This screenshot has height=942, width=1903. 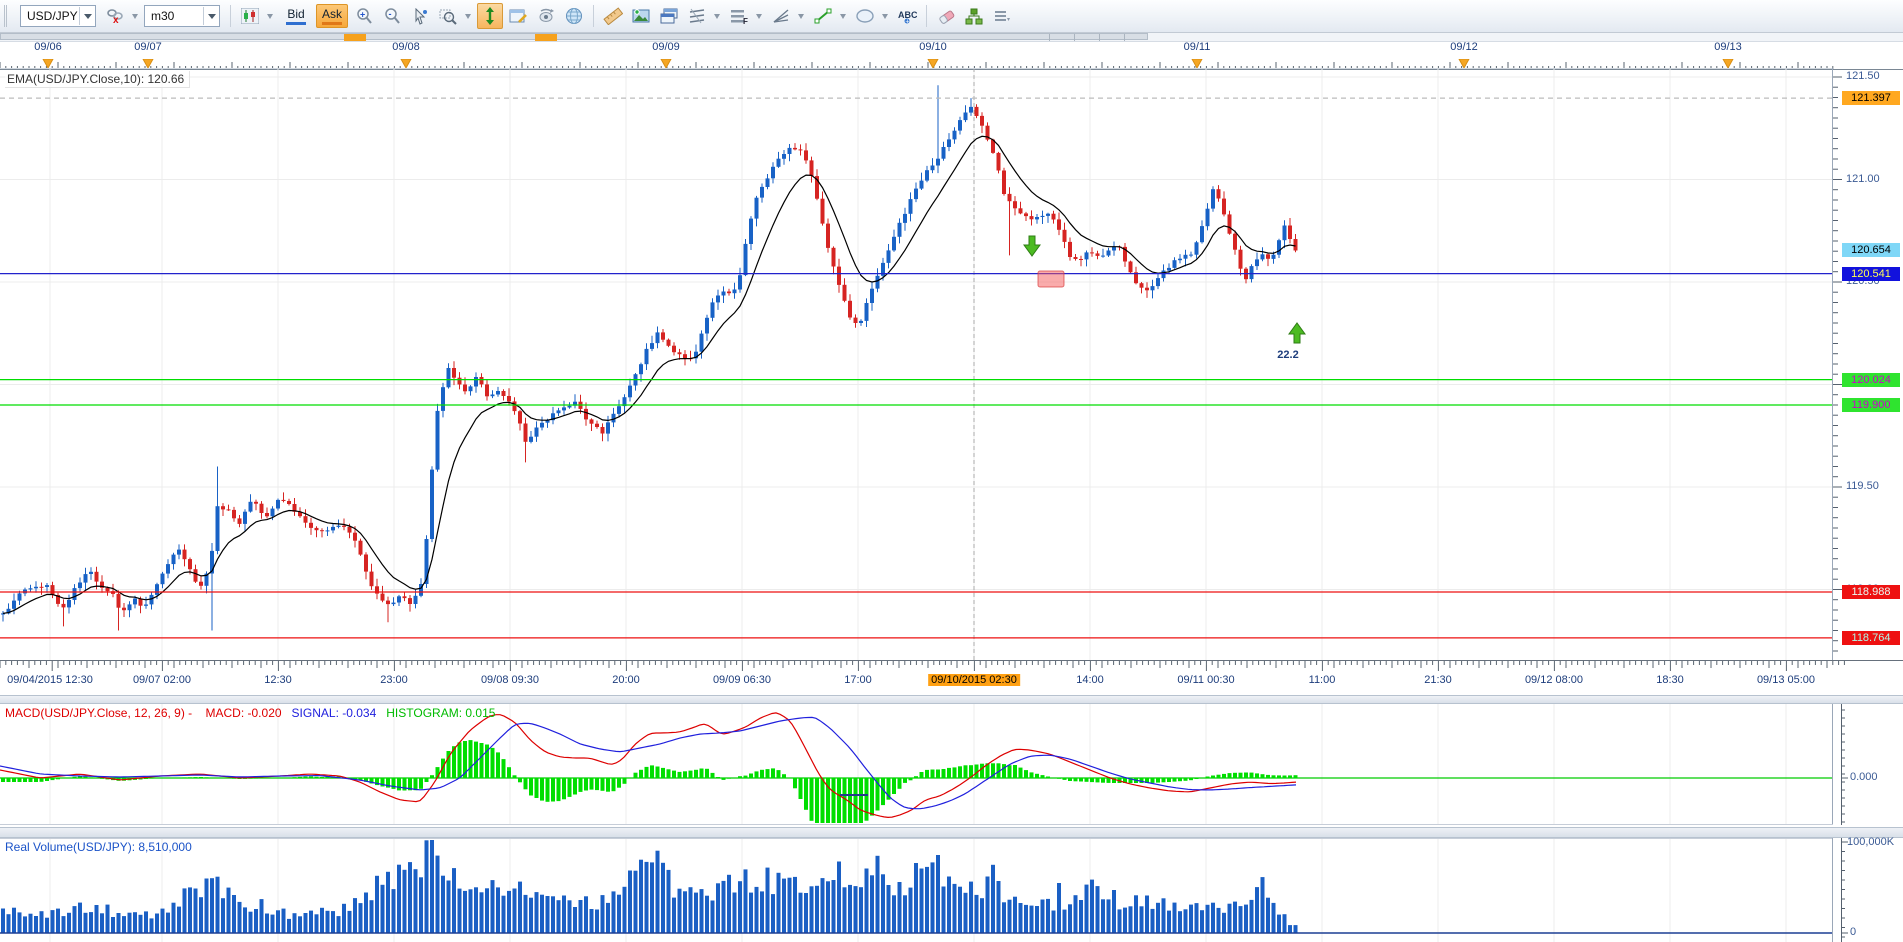 I want to click on edit-window-icon, so click(x=518, y=16).